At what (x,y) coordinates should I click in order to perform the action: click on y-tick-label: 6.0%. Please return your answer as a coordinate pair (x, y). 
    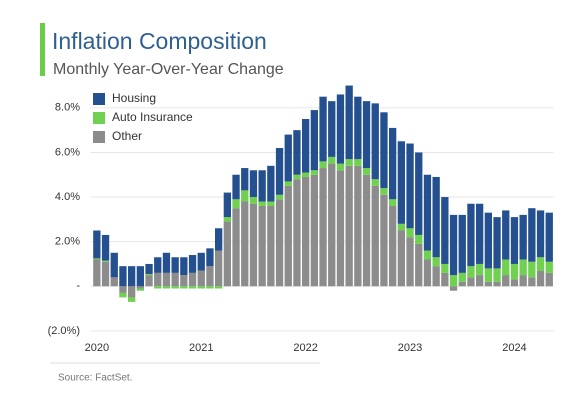
    Looking at the image, I should click on (67, 152).